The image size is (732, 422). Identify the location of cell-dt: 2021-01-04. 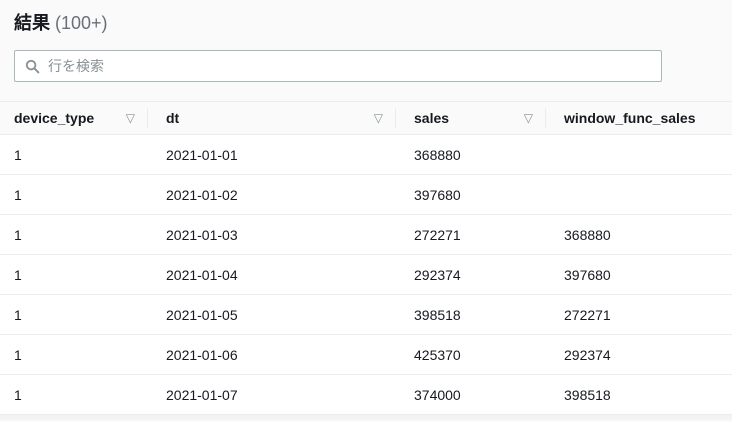
(202, 274).